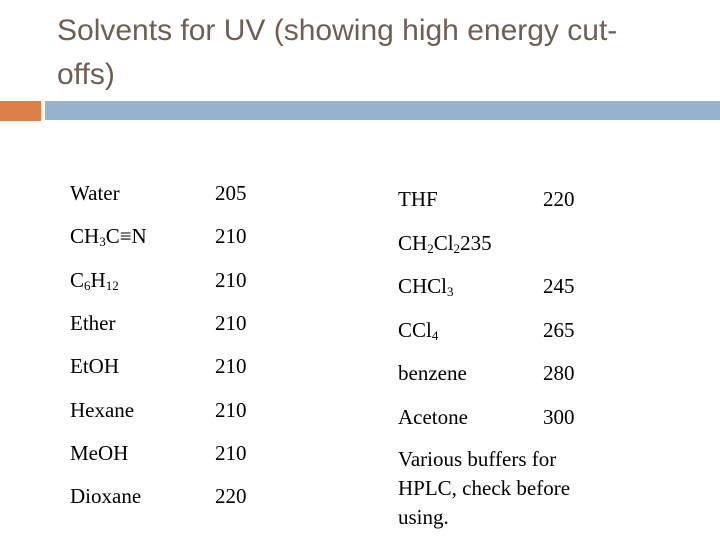 This screenshot has width=720, height=540. What do you see at coordinates (108, 237) in the screenshot?
I see `solvent-name: CH3C≡N` at bounding box center [108, 237].